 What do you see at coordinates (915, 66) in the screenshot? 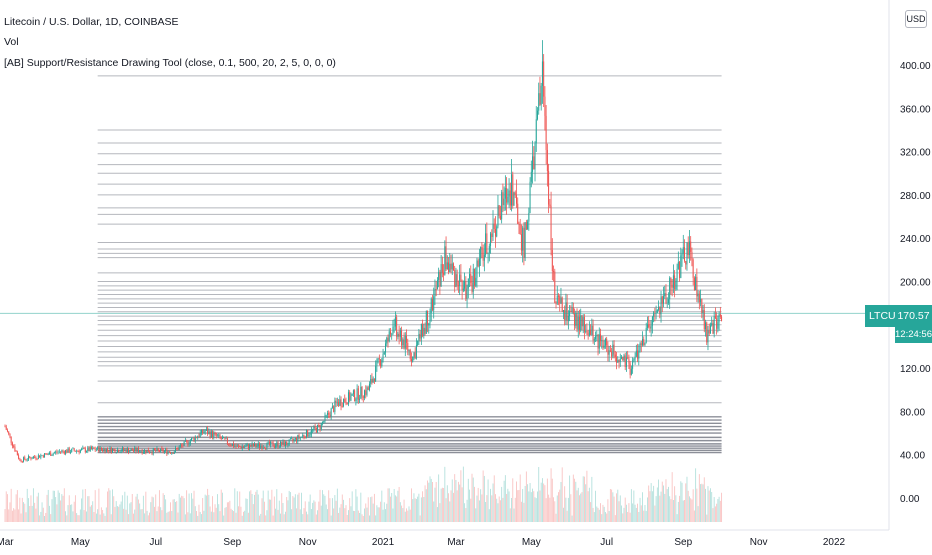
I see `y-tick-label: 400.00` at bounding box center [915, 66].